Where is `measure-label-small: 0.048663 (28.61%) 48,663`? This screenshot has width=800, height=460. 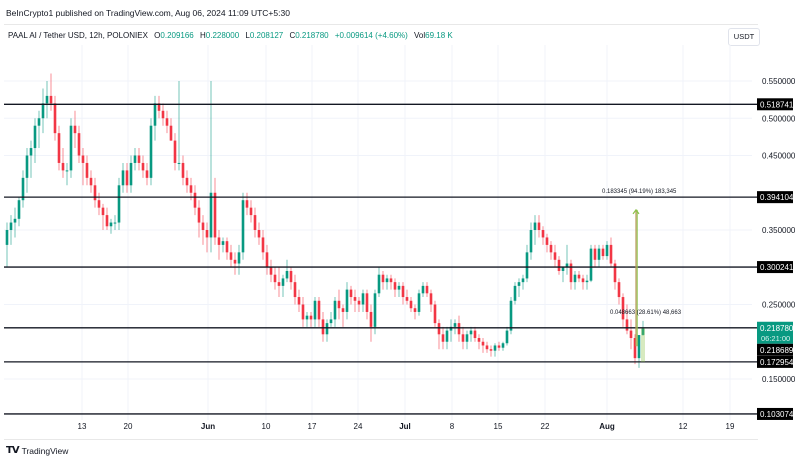
measure-label-small: 0.048663 (28.61%) 48,663 is located at coordinates (646, 313).